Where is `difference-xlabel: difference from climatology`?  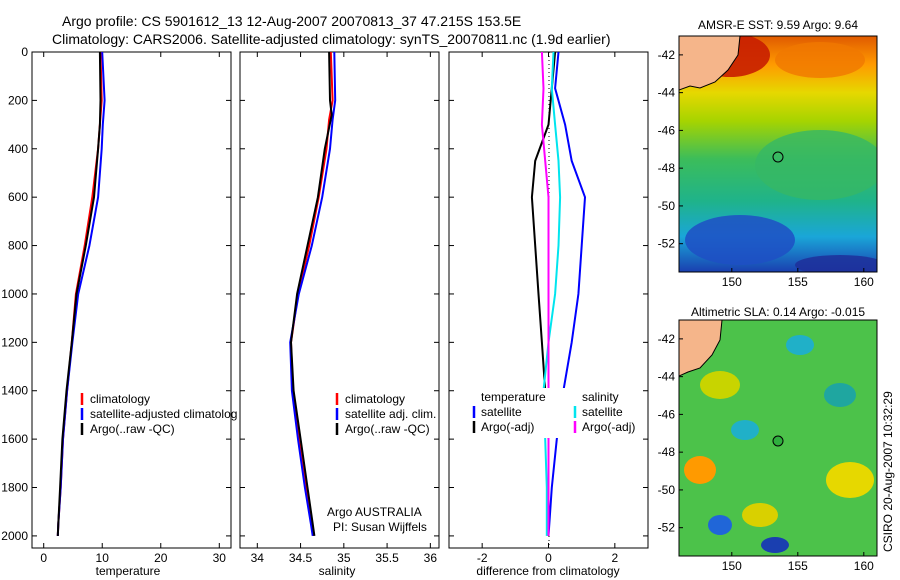
difference-xlabel: difference from climatology is located at coordinates (547, 571).